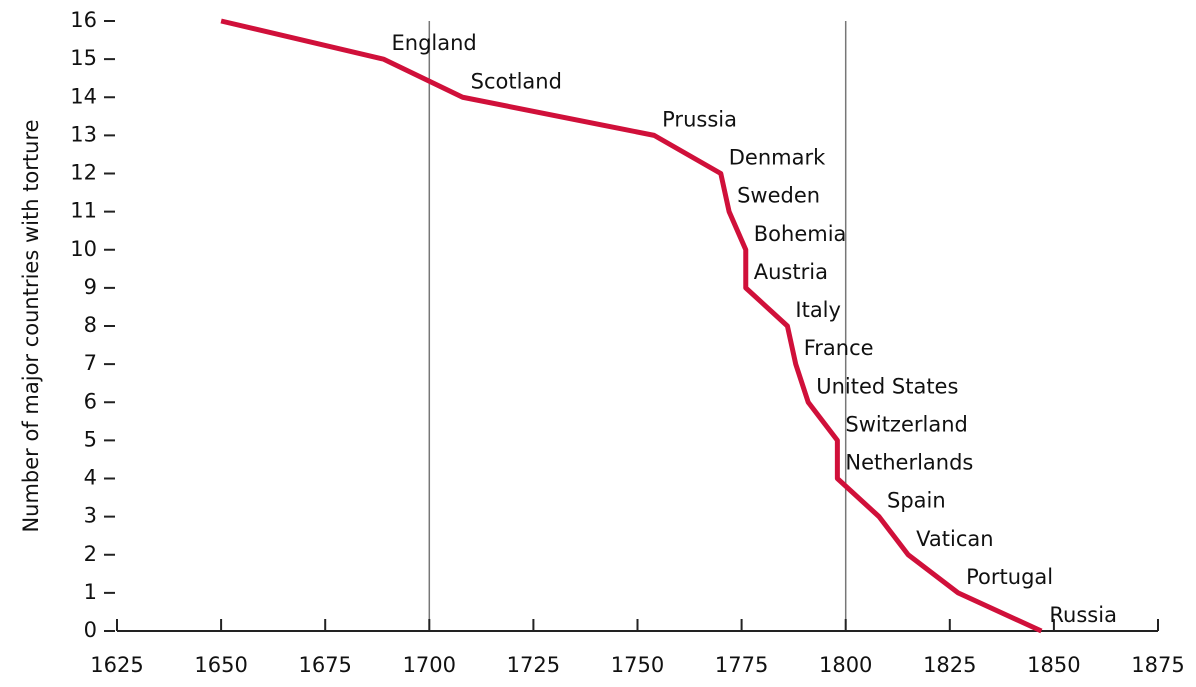  Describe the element at coordinates (949, 665) in the screenshot. I see `x-tick-label: 1825` at that location.